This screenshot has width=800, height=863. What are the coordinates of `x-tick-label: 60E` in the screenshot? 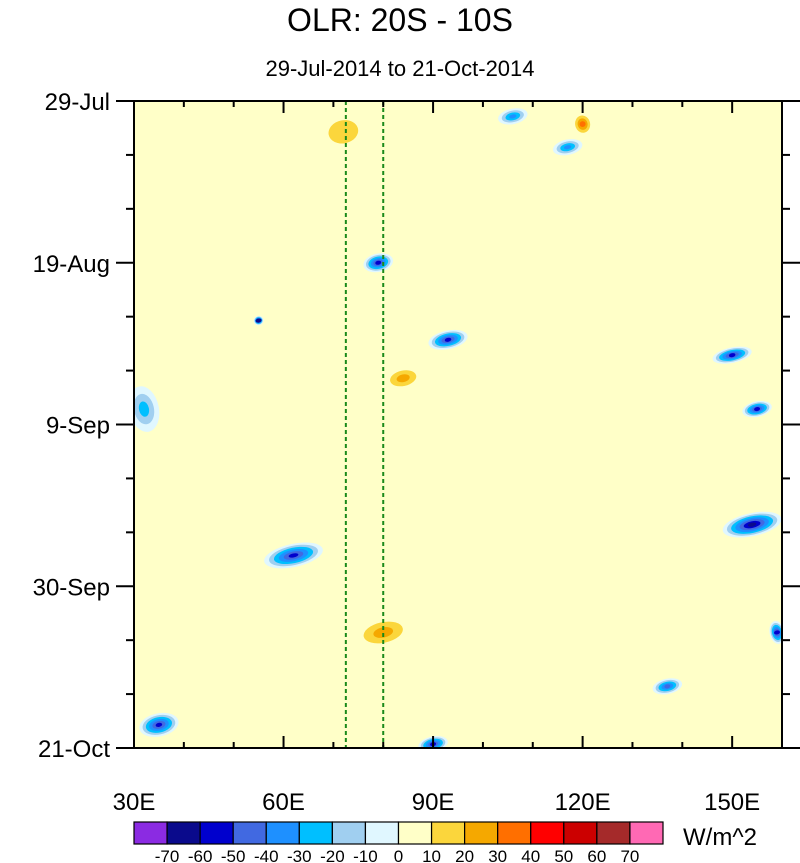 It's located at (283, 802).